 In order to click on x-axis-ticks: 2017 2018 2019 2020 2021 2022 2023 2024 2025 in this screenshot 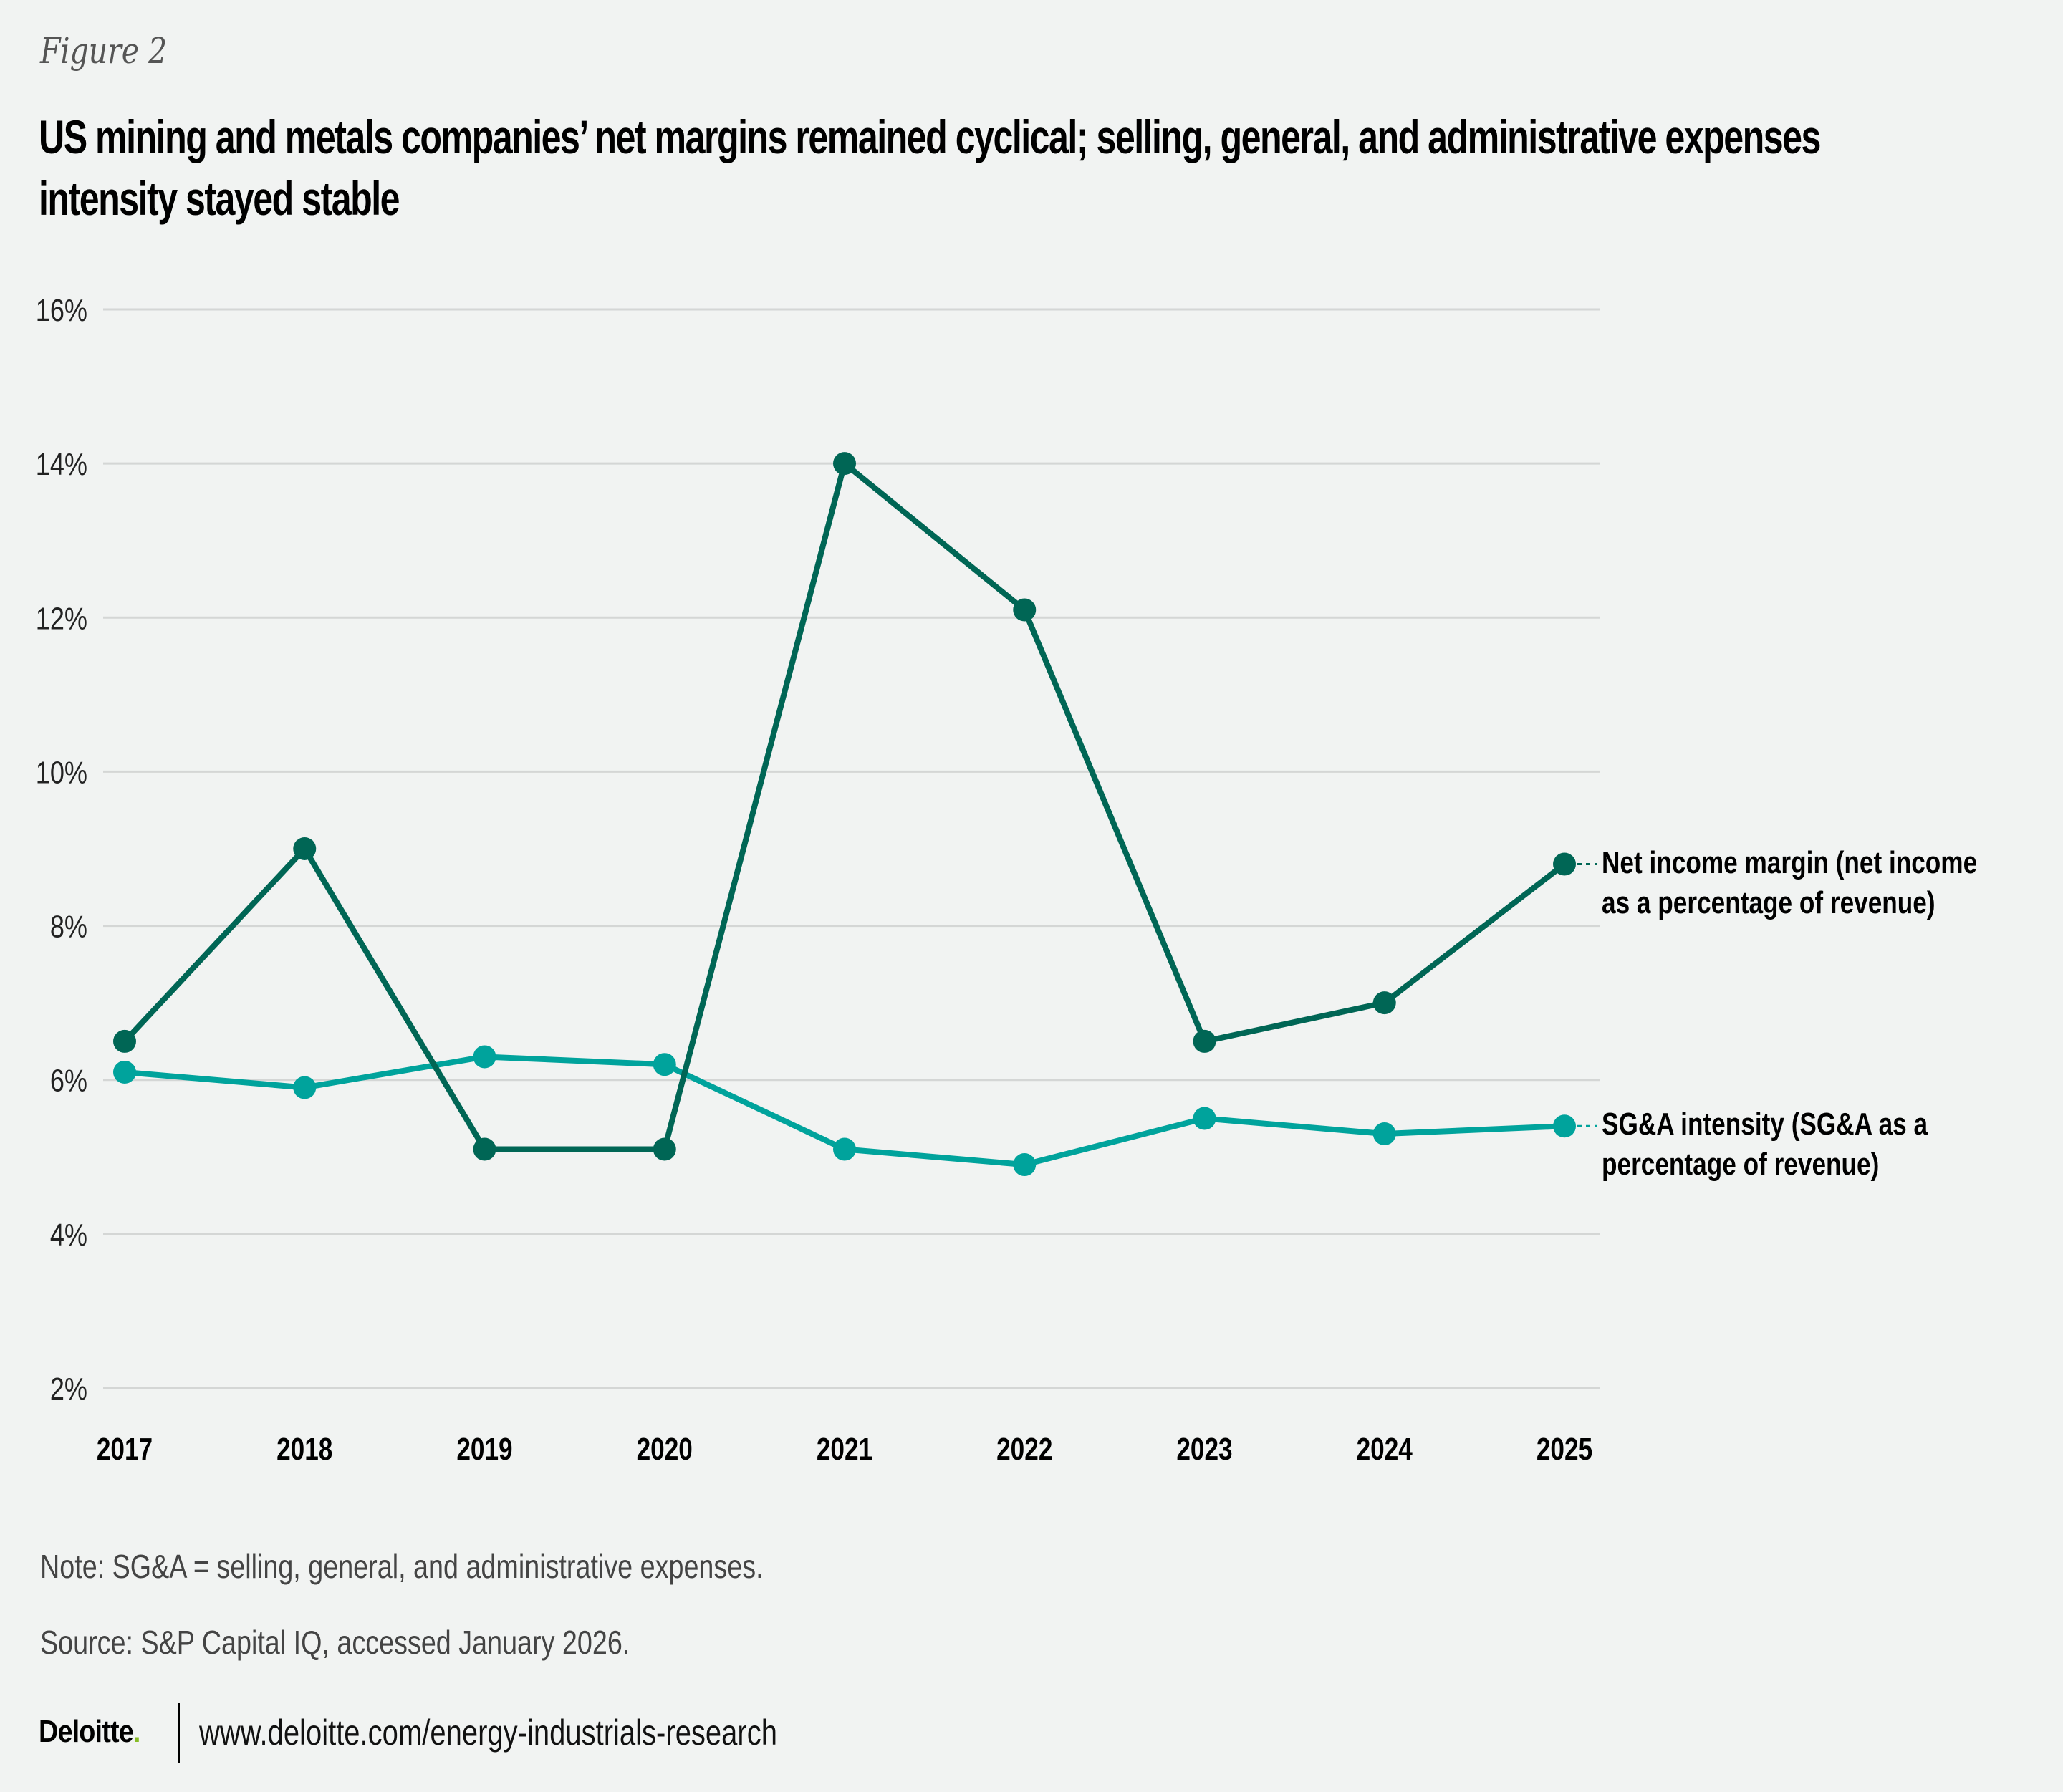, I will do `click(844, 1450)`.